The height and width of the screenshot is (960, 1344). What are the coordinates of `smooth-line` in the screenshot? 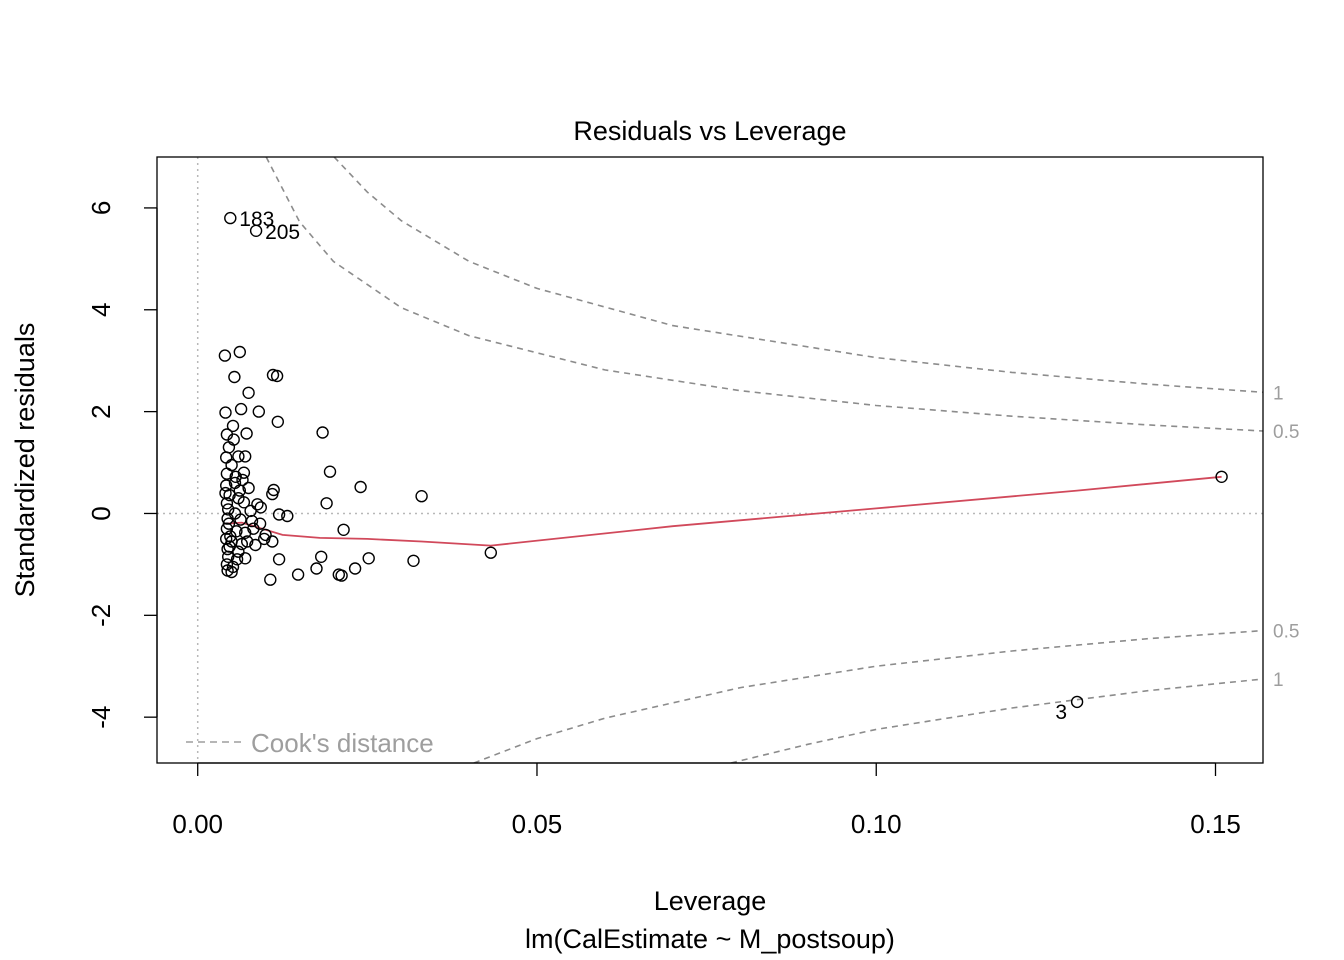 It's located at (723, 511).